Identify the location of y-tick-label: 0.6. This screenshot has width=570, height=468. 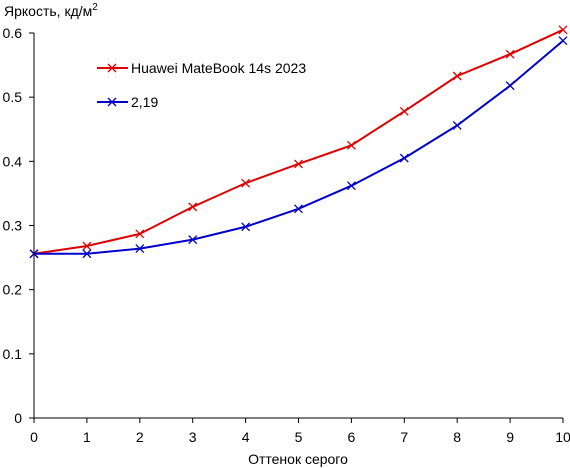
(13, 33).